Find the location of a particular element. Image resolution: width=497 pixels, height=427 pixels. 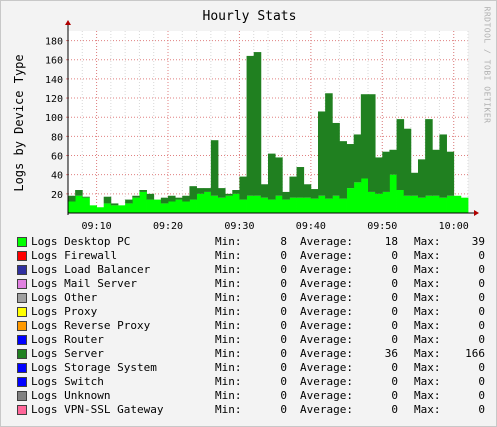

legend-row: Logs Mail Server Min: 0 Average: 0 Max: 0 is located at coordinates (252, 284).